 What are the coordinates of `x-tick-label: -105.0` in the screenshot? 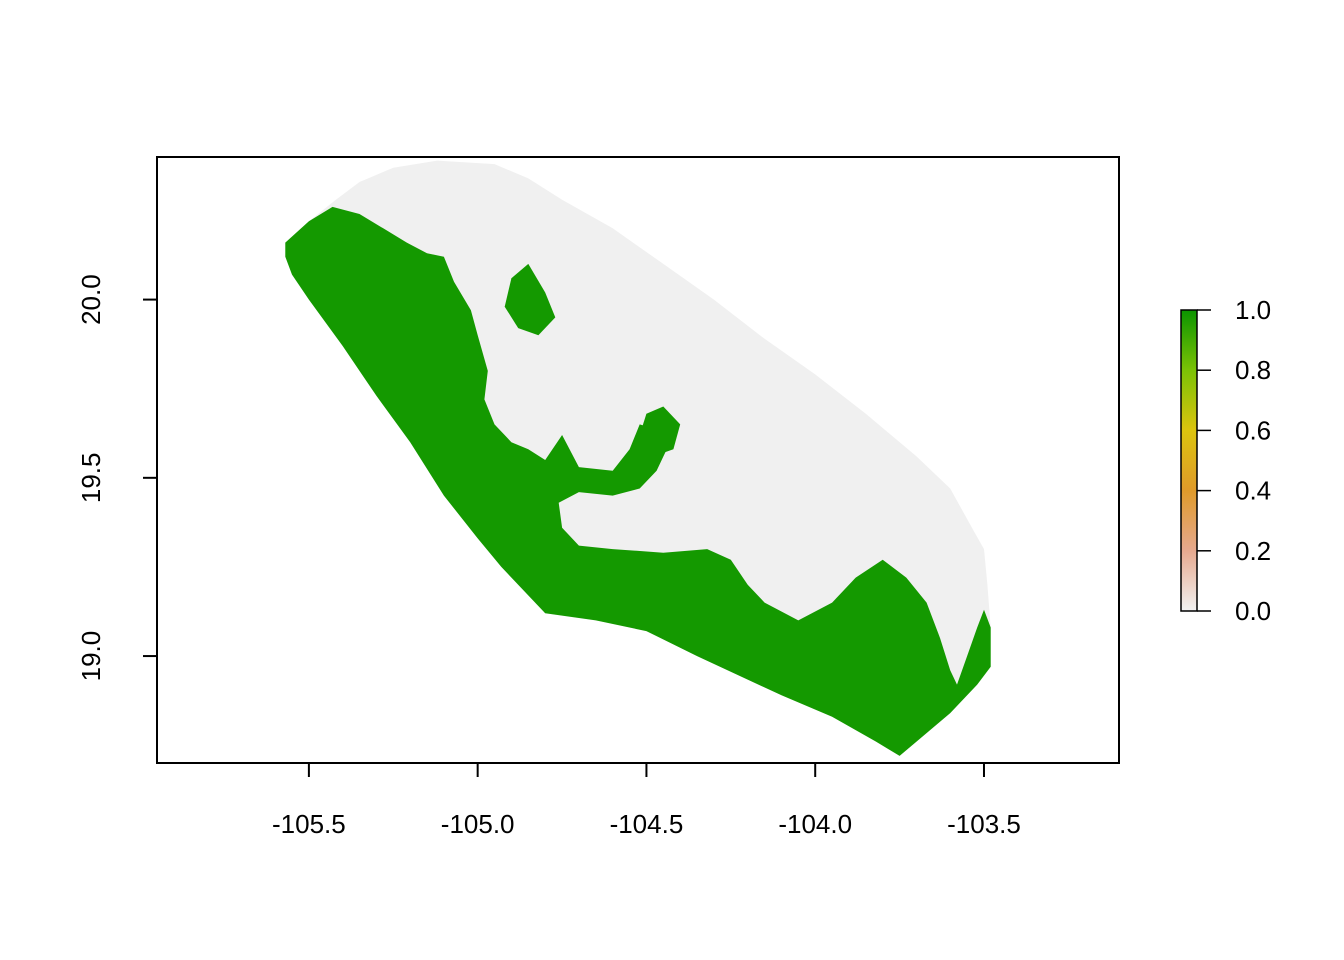 It's located at (478, 824).